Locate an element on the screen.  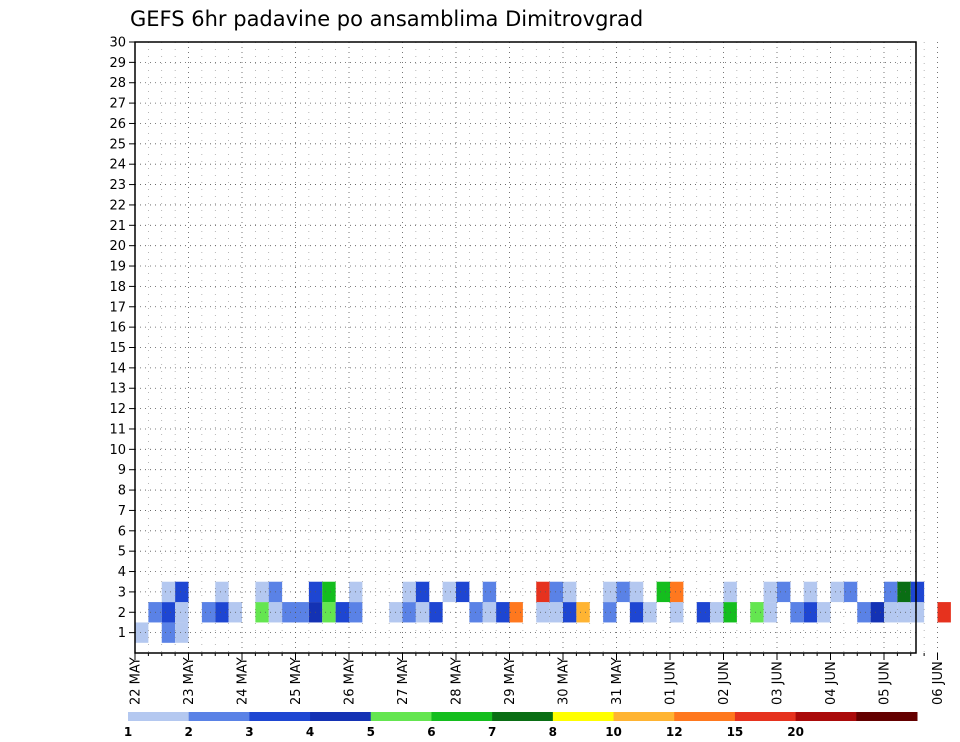
x-tick-label: 28 MAY is located at coordinates (457, 681).